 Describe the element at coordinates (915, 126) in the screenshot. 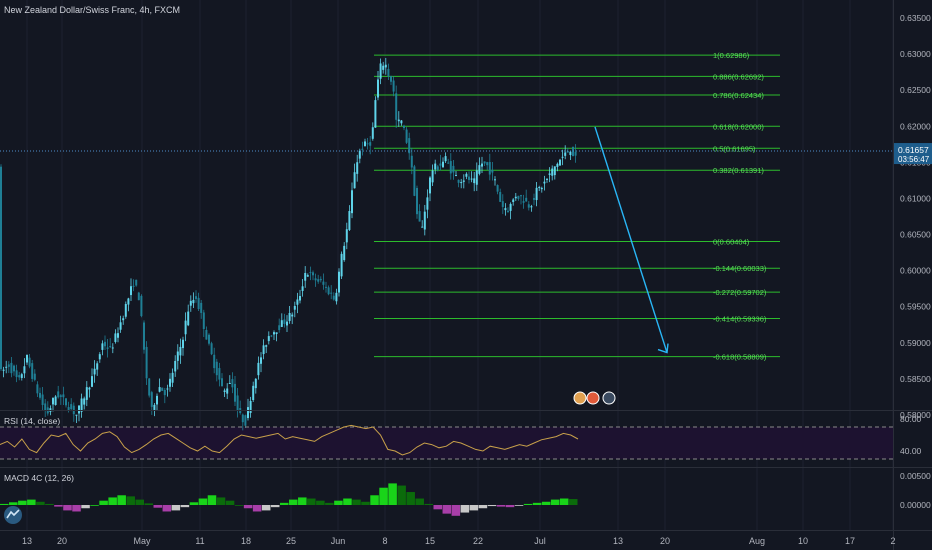

I see `price-tick-label: 0.62000` at that location.